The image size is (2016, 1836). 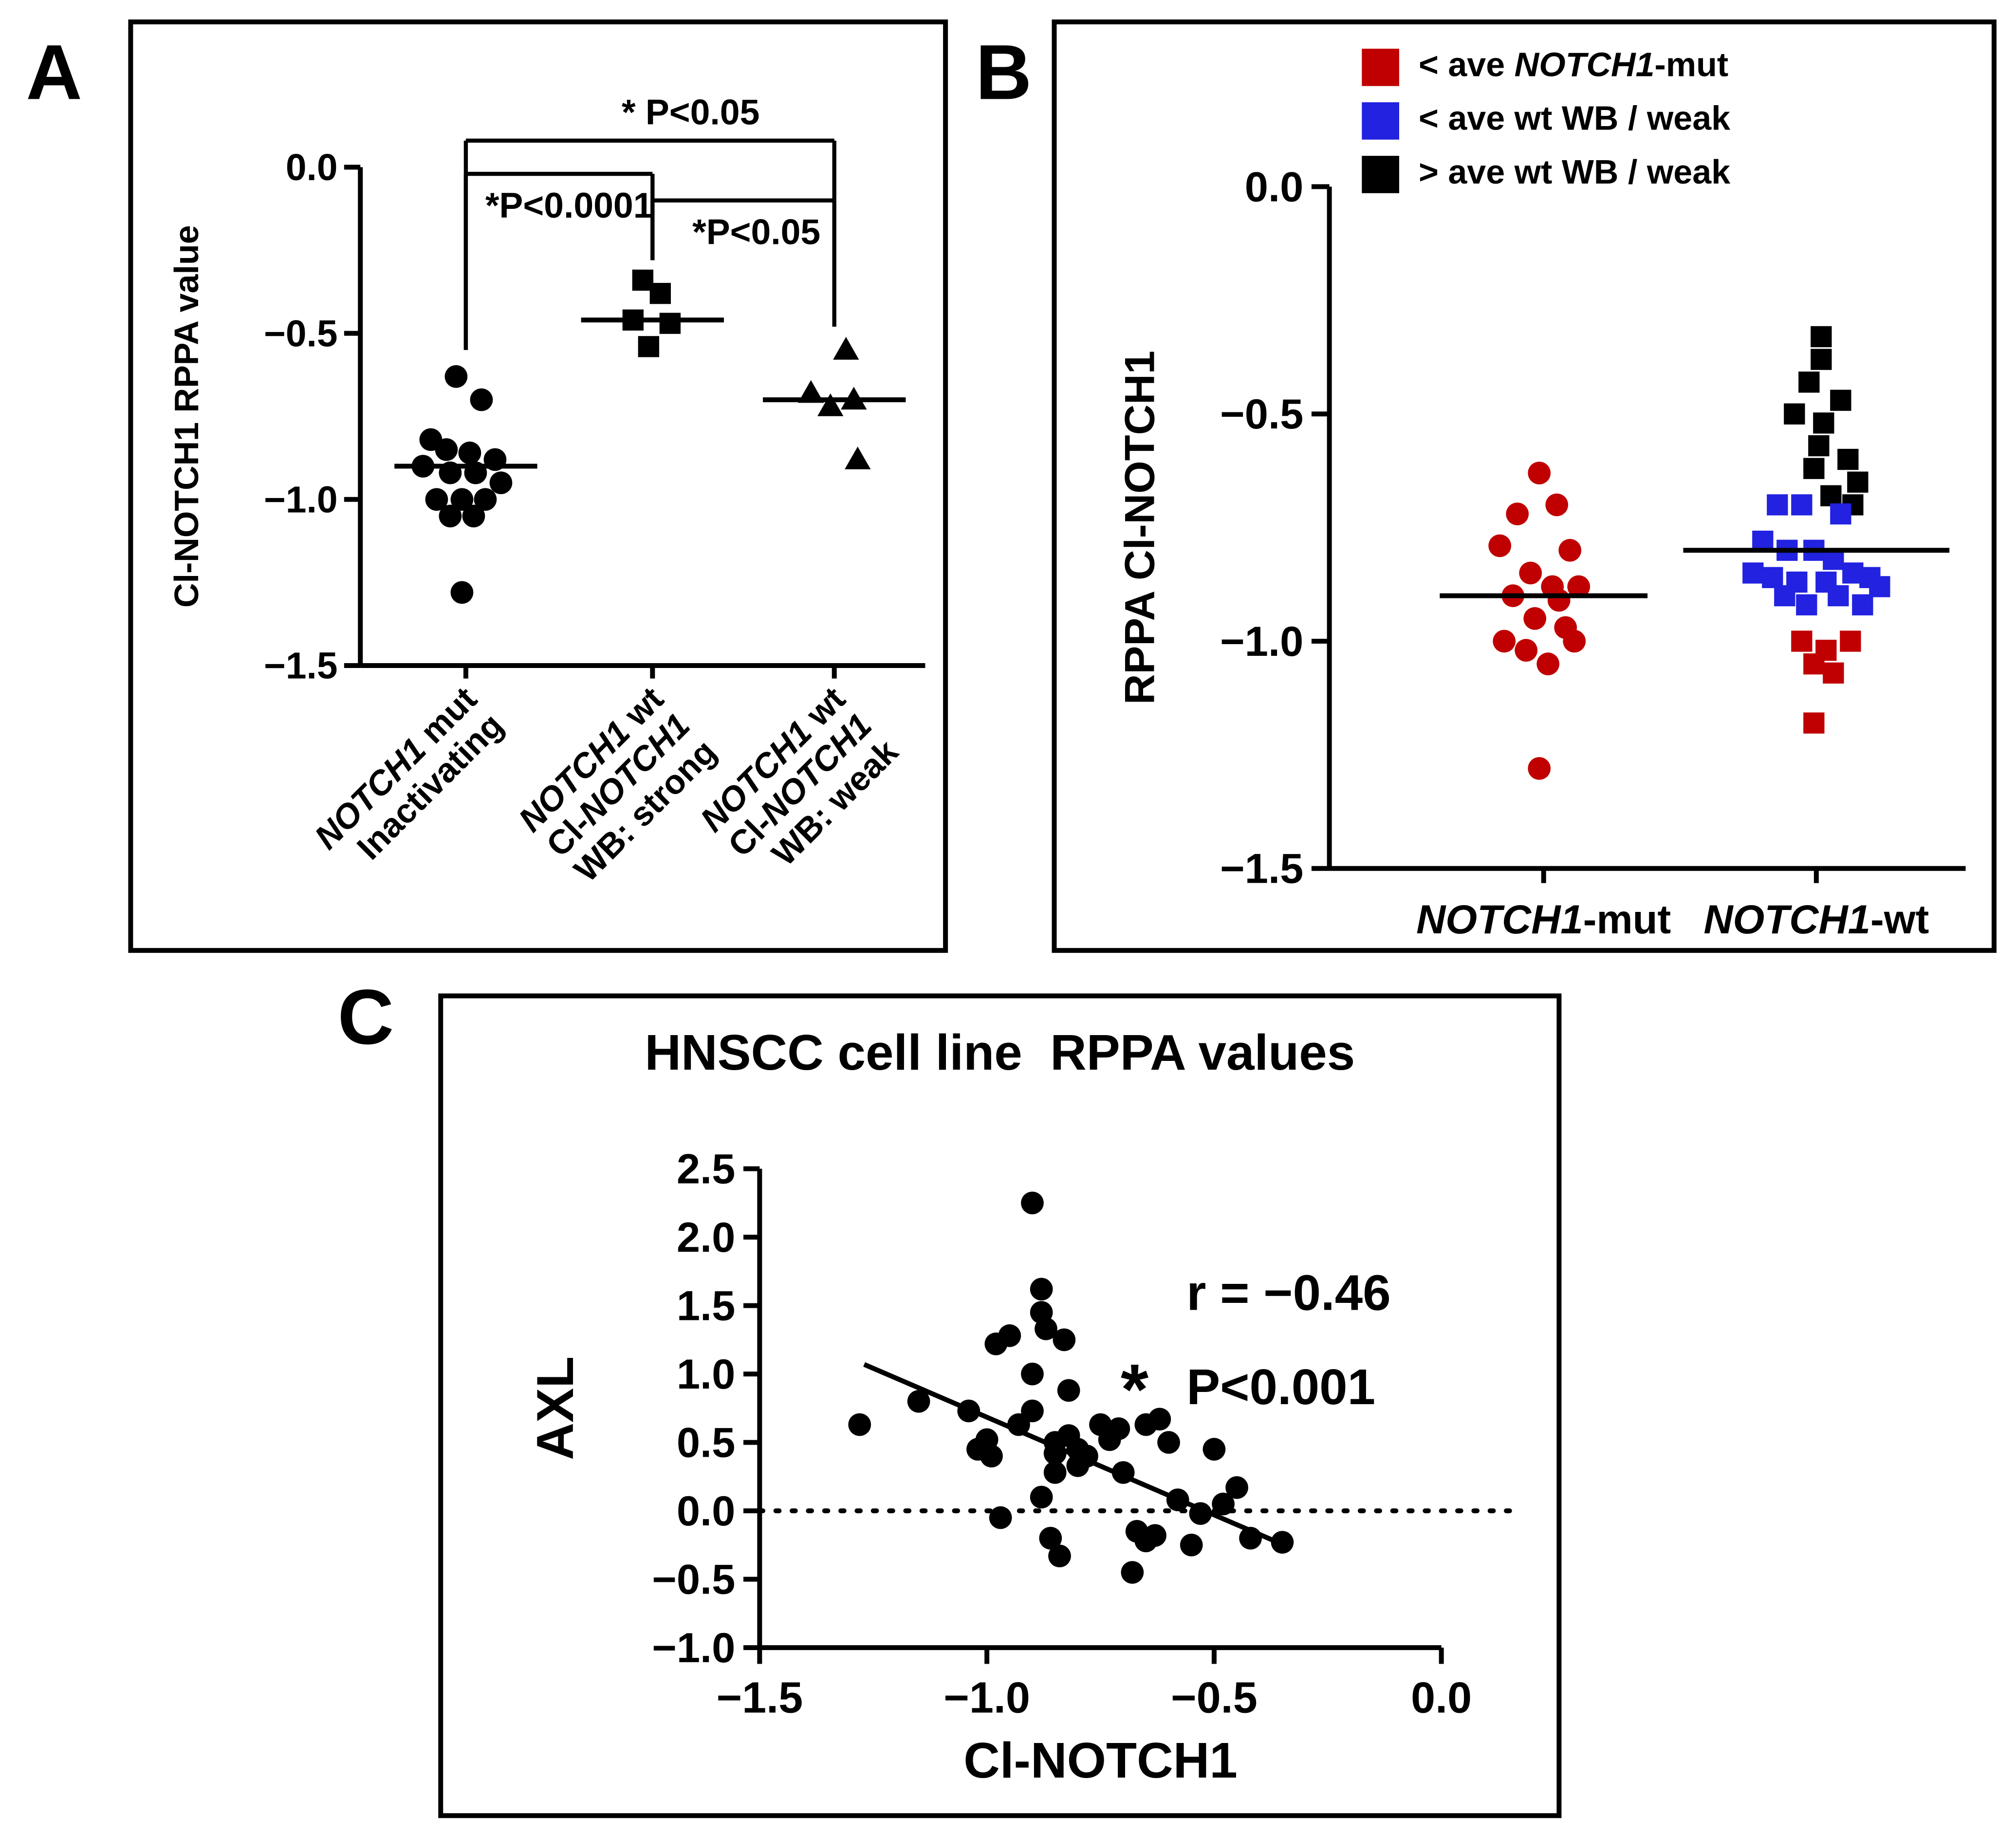 I want to click on panel-a-letter: A, so click(x=54, y=74).